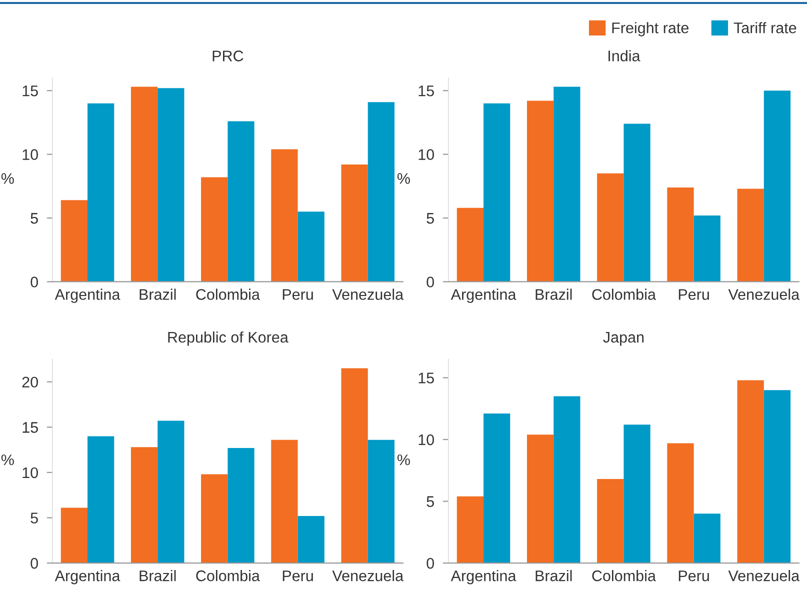  What do you see at coordinates (228, 338) in the screenshot?
I see `chart-title: Republic of Korea` at bounding box center [228, 338].